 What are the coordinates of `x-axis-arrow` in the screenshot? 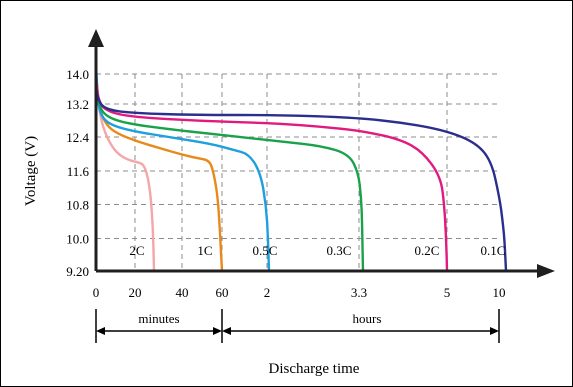 It's located at (546, 271).